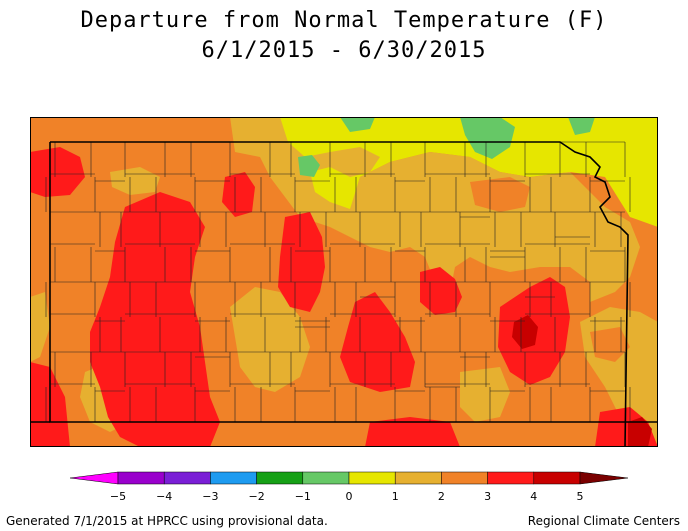 The height and width of the screenshot is (531, 688). Describe the element at coordinates (525, 332) in the screenshot. I see `zone-4-5-southeast-core` at that location.